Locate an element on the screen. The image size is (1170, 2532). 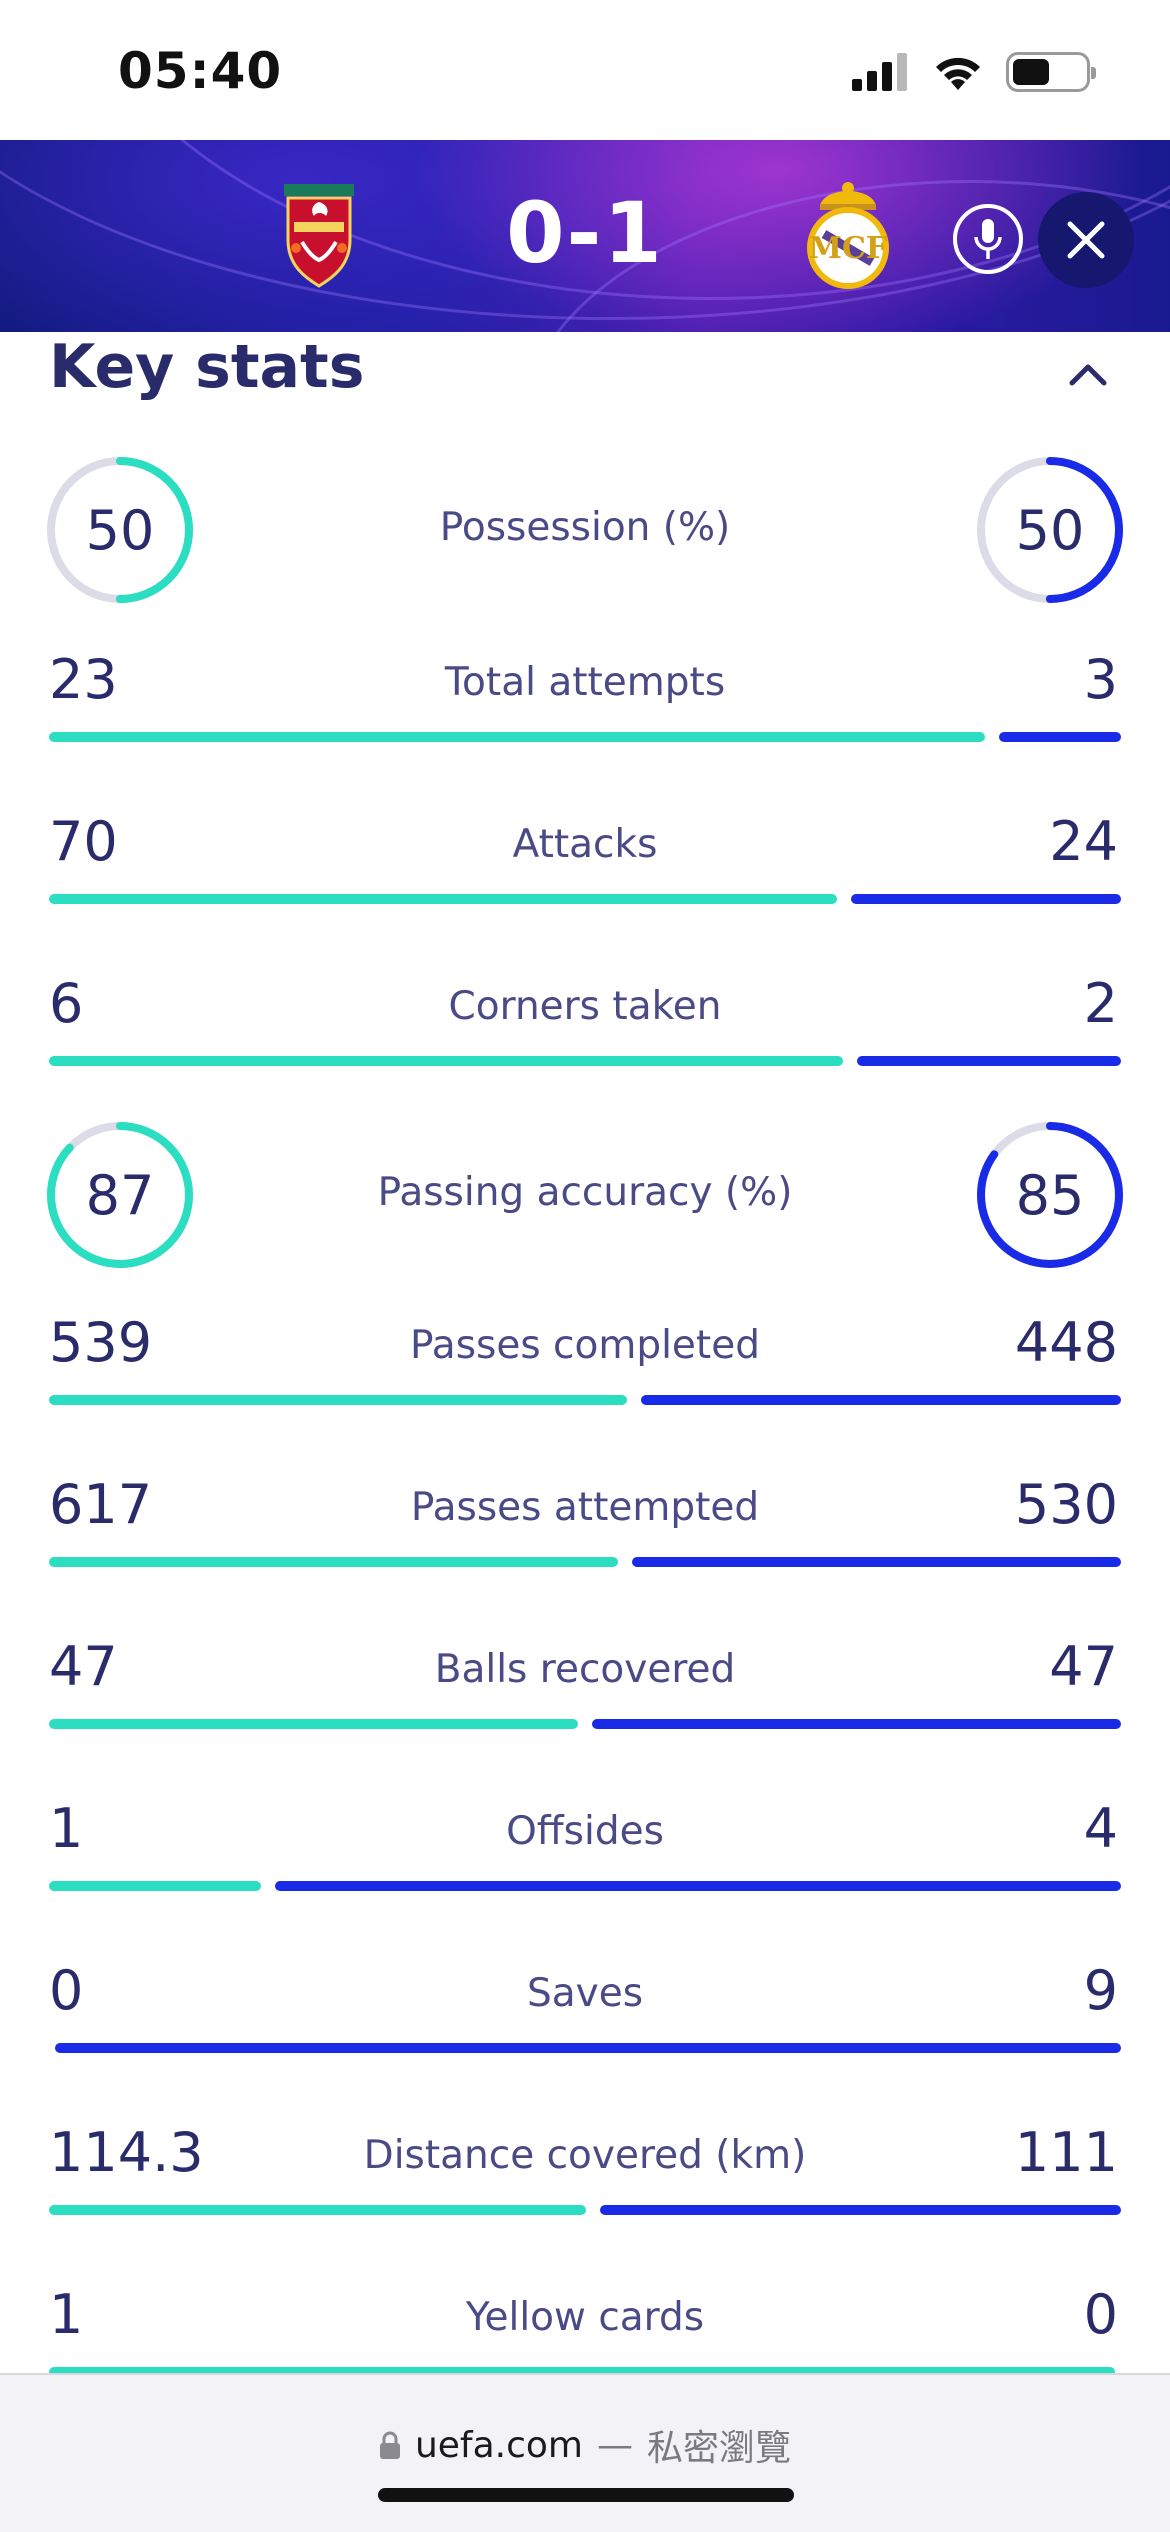
match-header: 0-1 MCF is located at coordinates (585, 236).